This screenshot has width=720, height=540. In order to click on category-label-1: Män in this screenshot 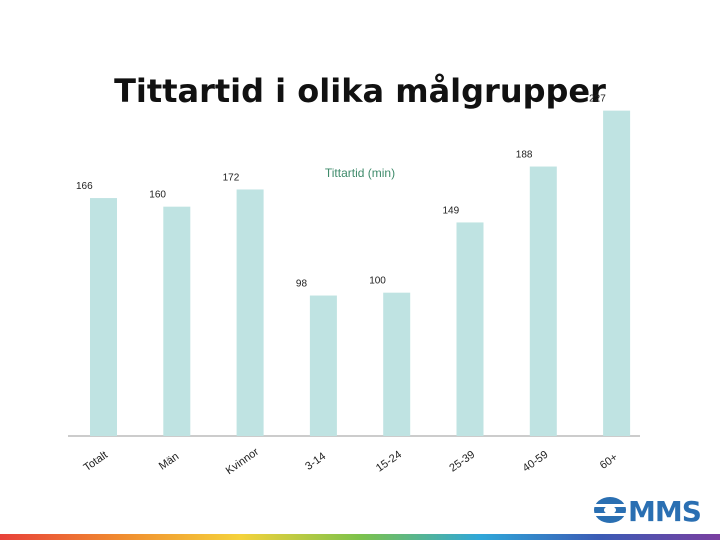, I will do `click(169, 461)`.